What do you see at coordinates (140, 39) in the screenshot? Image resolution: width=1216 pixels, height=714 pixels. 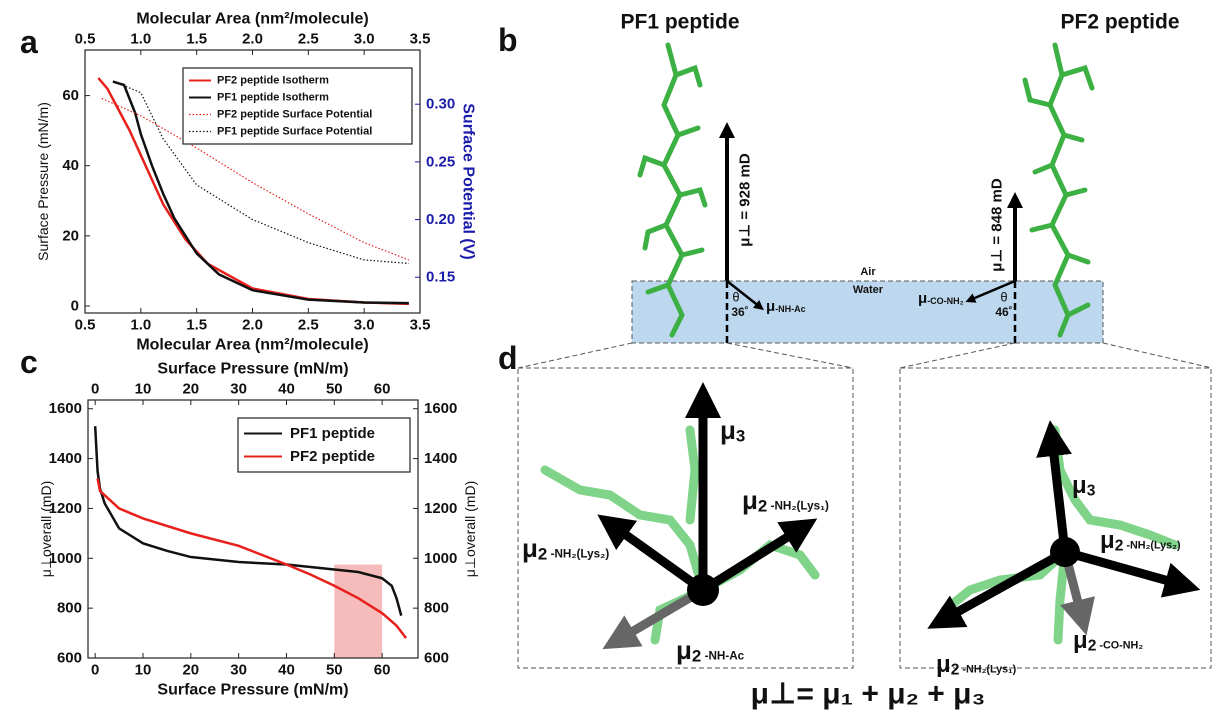 I see `x-tick-label: 1.0` at bounding box center [140, 39].